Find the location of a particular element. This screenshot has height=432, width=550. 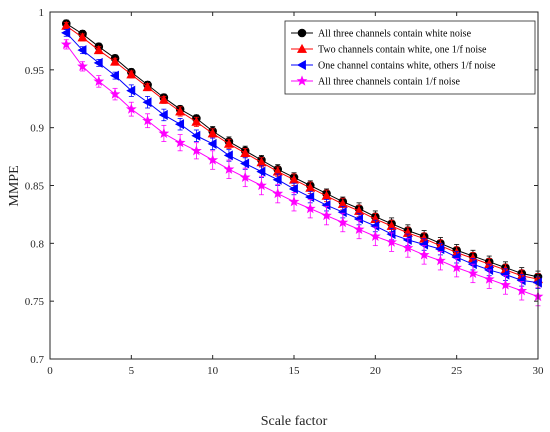

legend-entry-4: All three channels contain 1/f noise is located at coordinates (375, 81).